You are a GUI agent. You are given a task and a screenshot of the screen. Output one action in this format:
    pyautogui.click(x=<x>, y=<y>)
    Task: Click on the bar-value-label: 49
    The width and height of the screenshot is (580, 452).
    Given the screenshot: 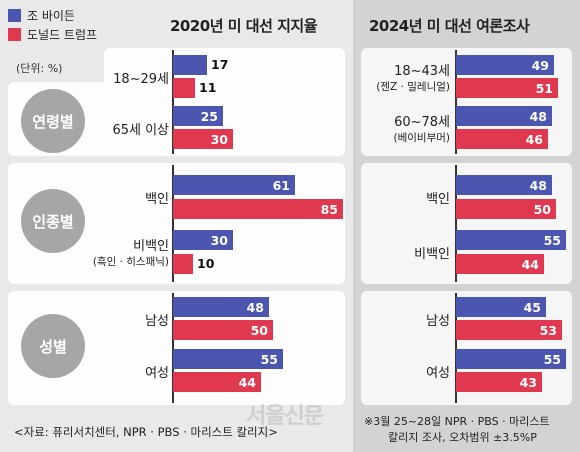 What is the action you would take?
    pyautogui.click(x=540, y=65)
    